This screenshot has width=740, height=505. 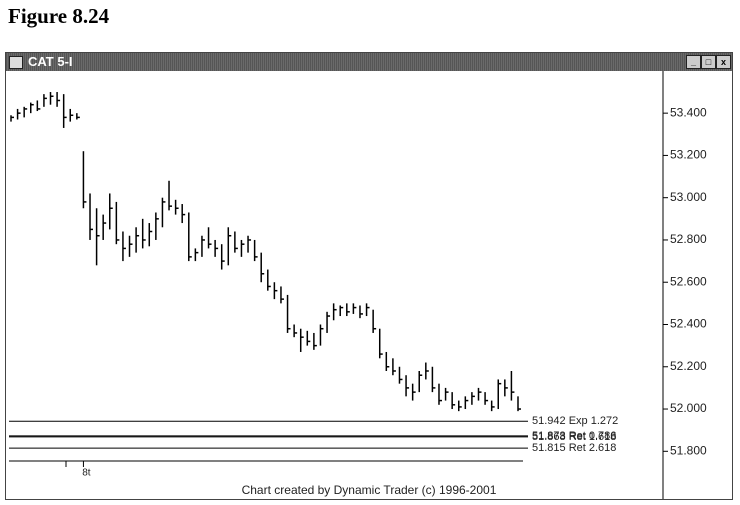 I want to click on y-tick-label: 52.800, so click(x=688, y=239).